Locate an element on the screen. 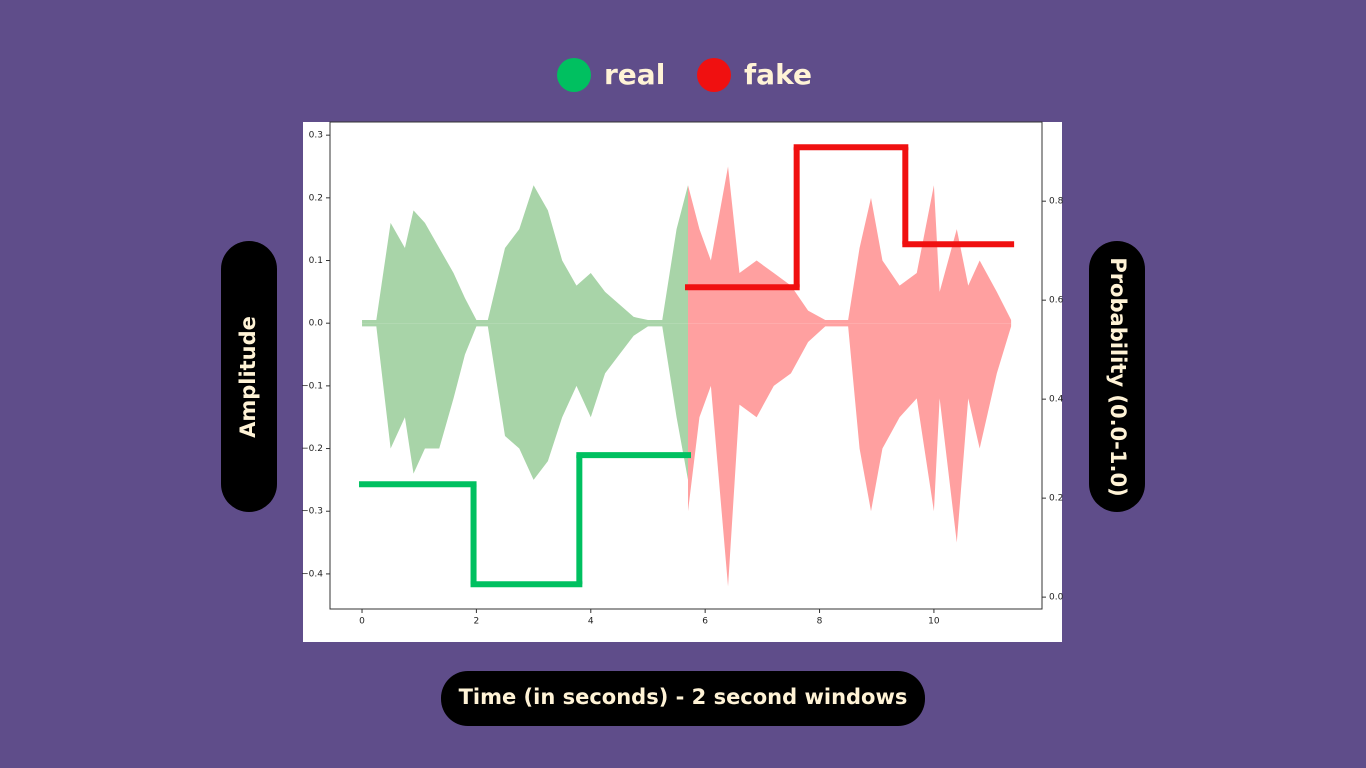 The width and height of the screenshot is (1366, 768). x-tick-label: 8 is located at coordinates (820, 622).